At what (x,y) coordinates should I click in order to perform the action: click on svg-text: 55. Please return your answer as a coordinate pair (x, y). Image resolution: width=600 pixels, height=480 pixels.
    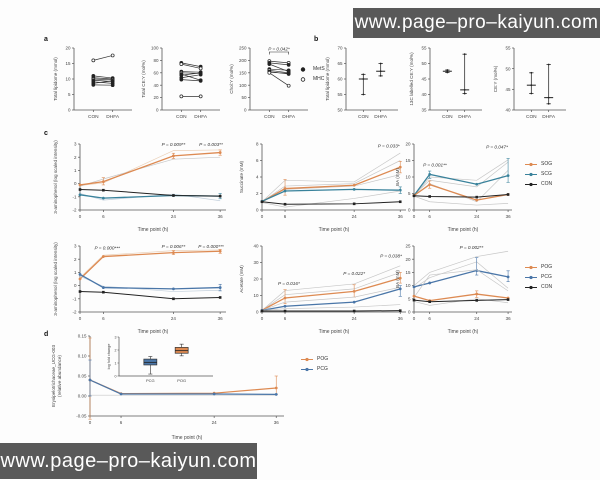
    Looking at the image, I should click on (508, 48).